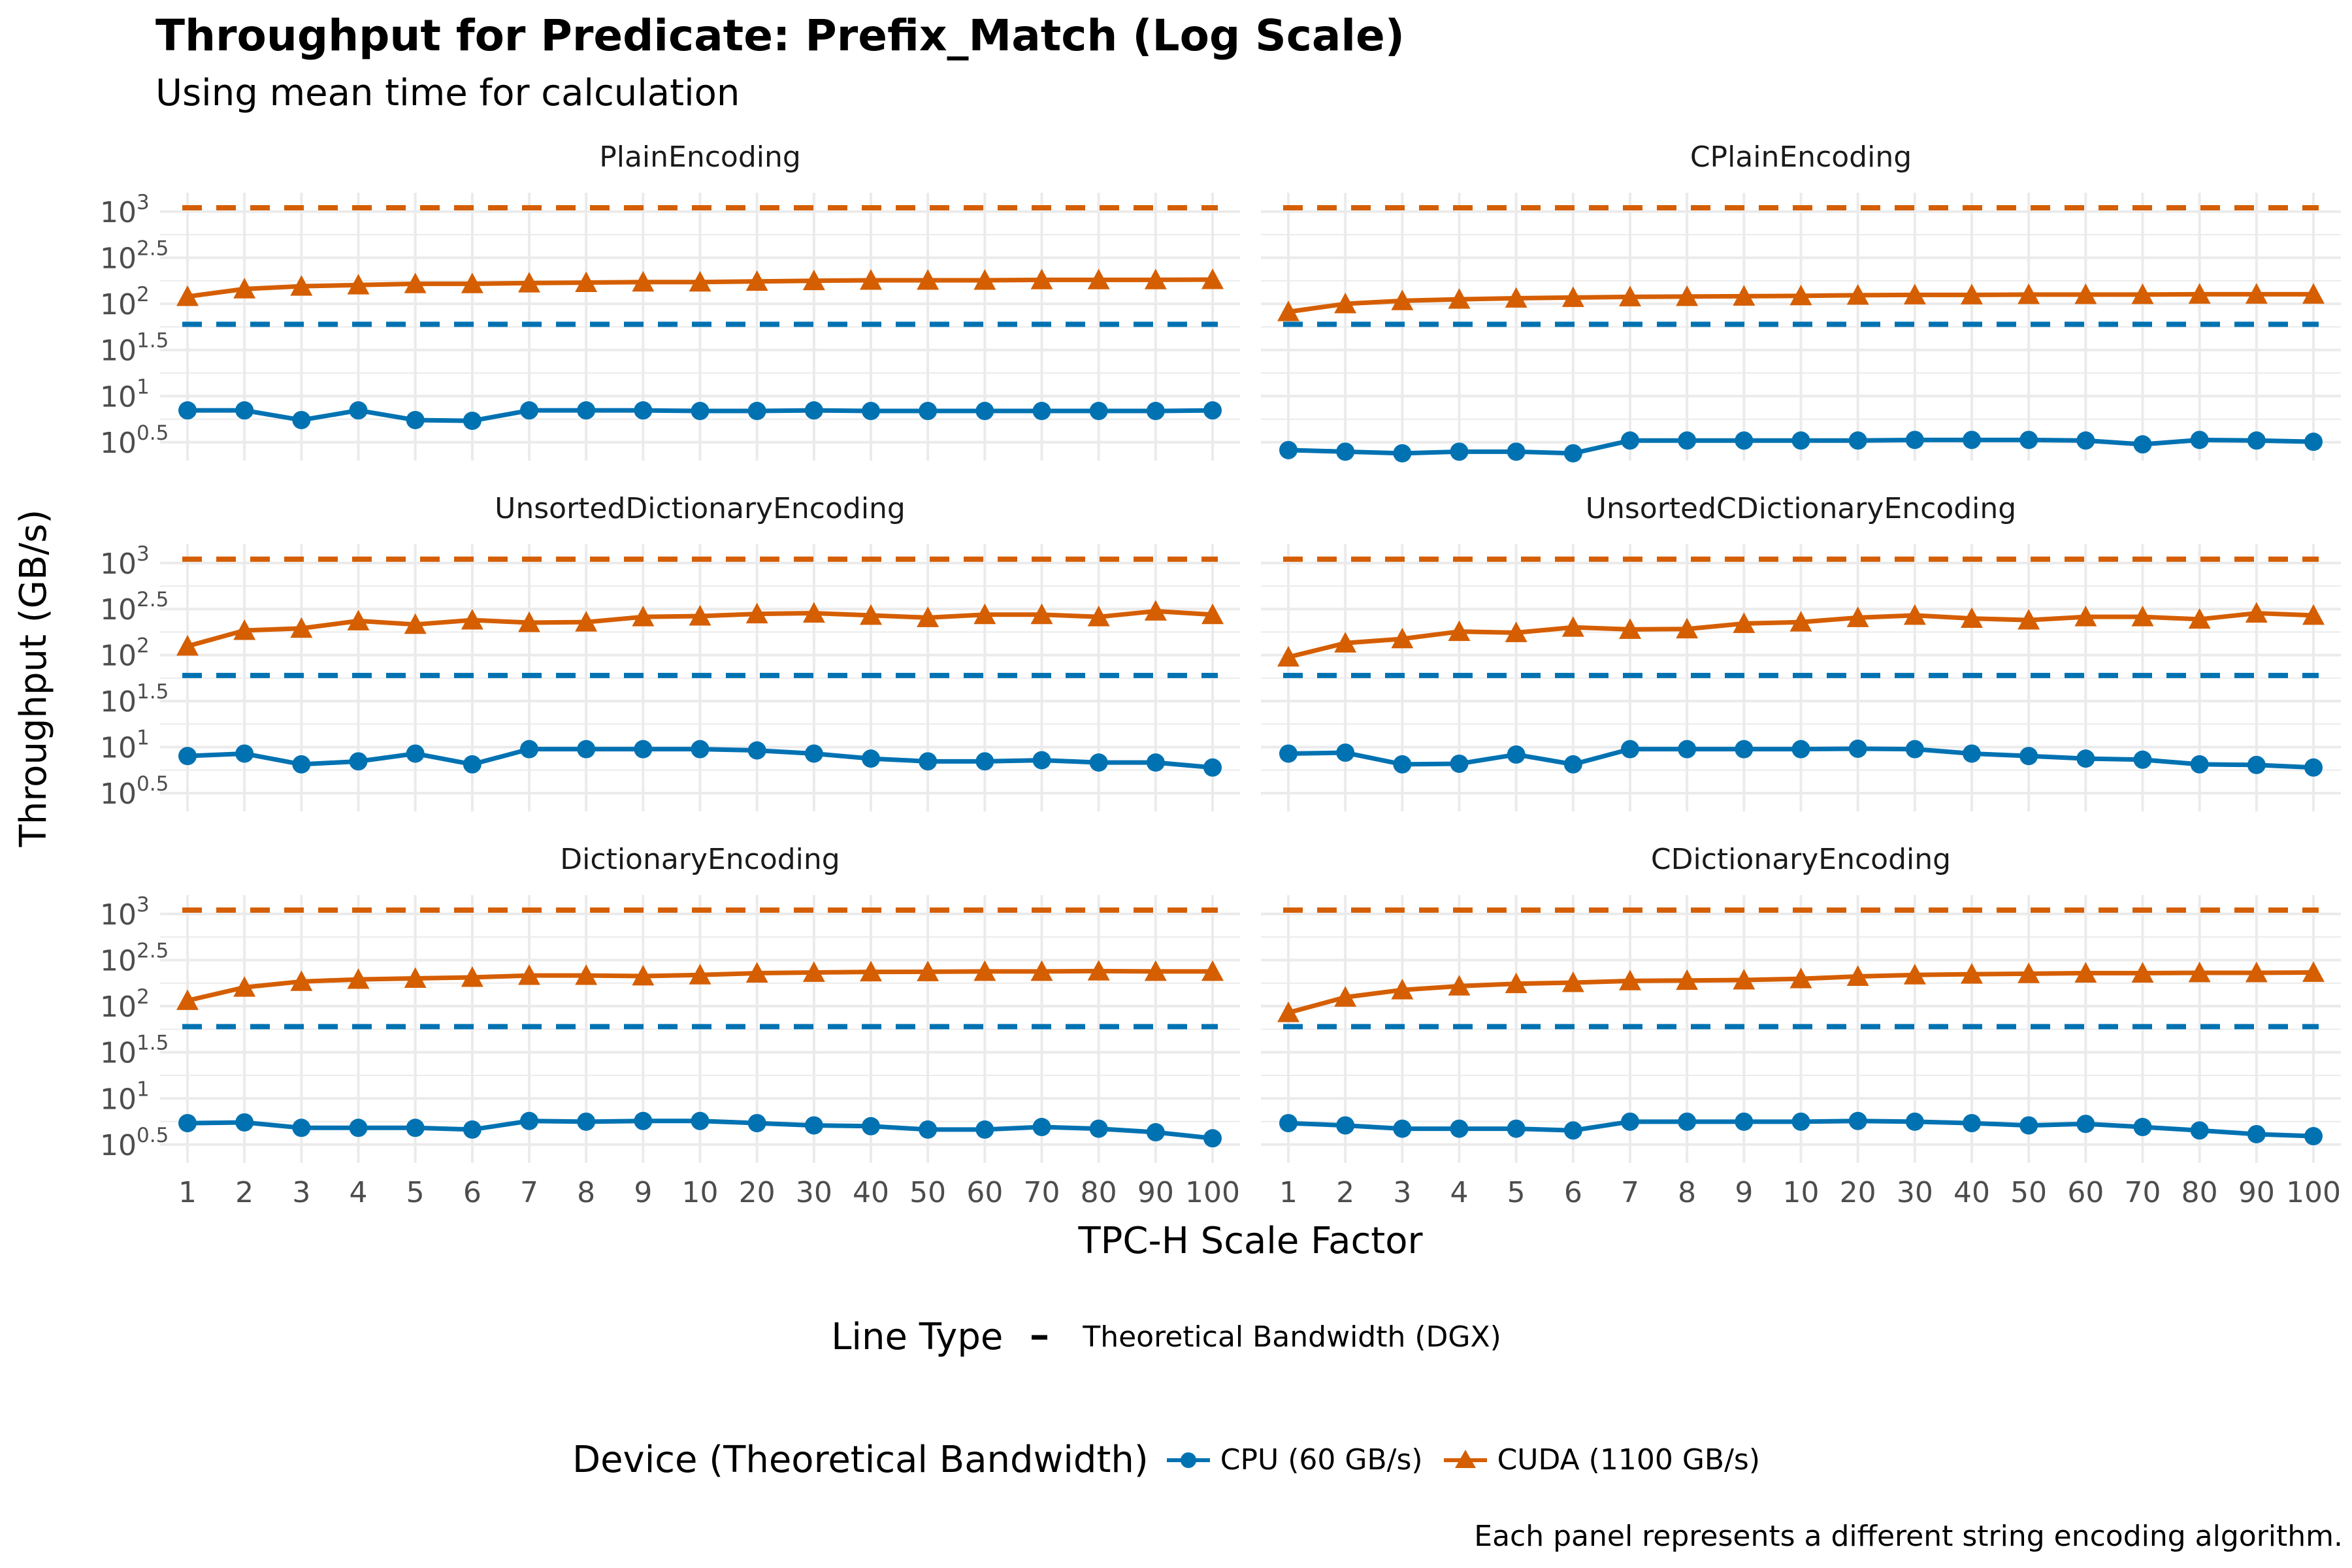 The width and height of the screenshot is (2352, 1568). What do you see at coordinates (1099, 1192) in the screenshot?
I see `x-tick-label: 80` at bounding box center [1099, 1192].